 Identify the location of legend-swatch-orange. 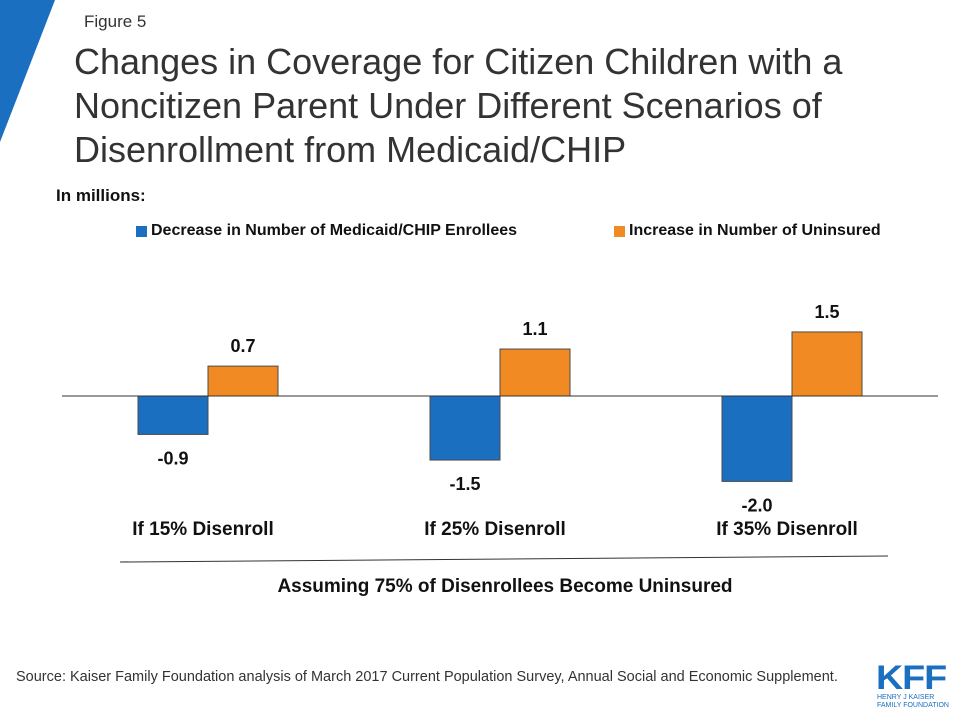
(619, 231).